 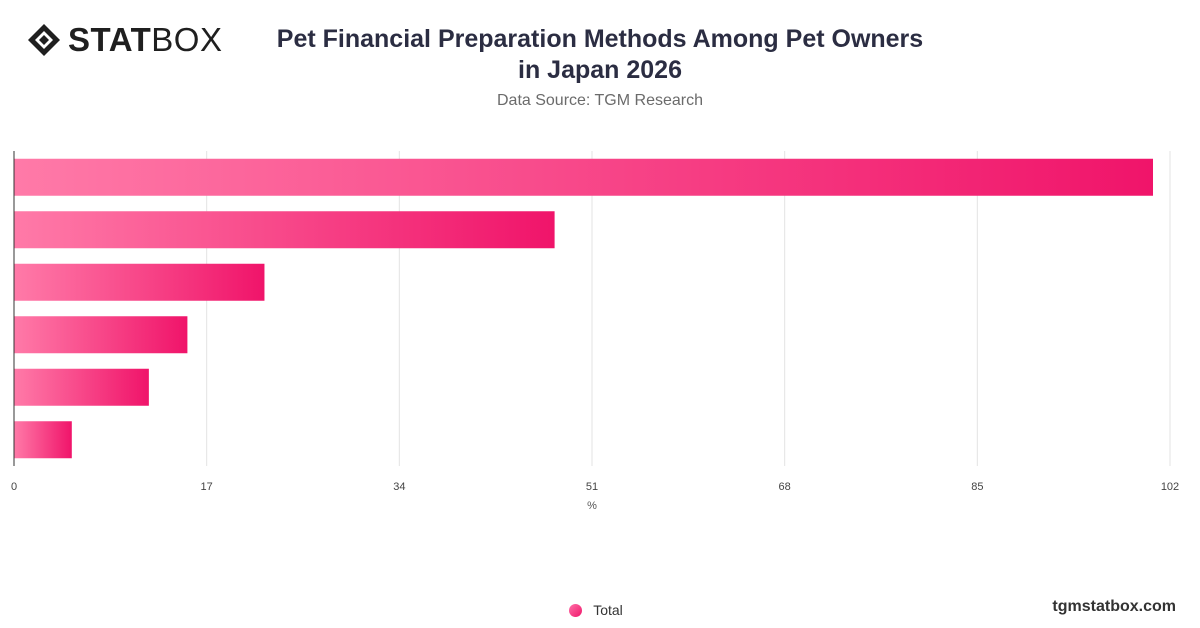 I want to click on chart-subtitle: Data Source: TGM Research, so click(x=599, y=100).